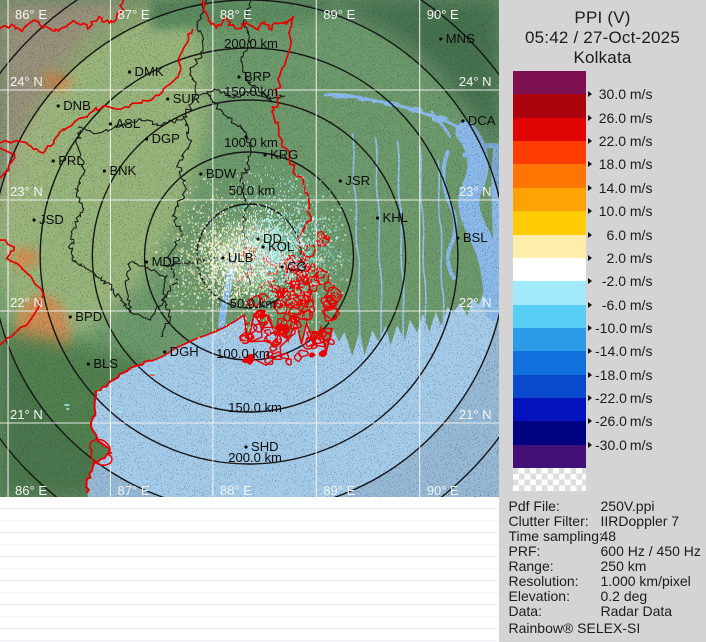 This screenshot has width=706, height=642. What do you see at coordinates (105, 363) in the screenshot?
I see `svg-text: BLS` at bounding box center [105, 363].